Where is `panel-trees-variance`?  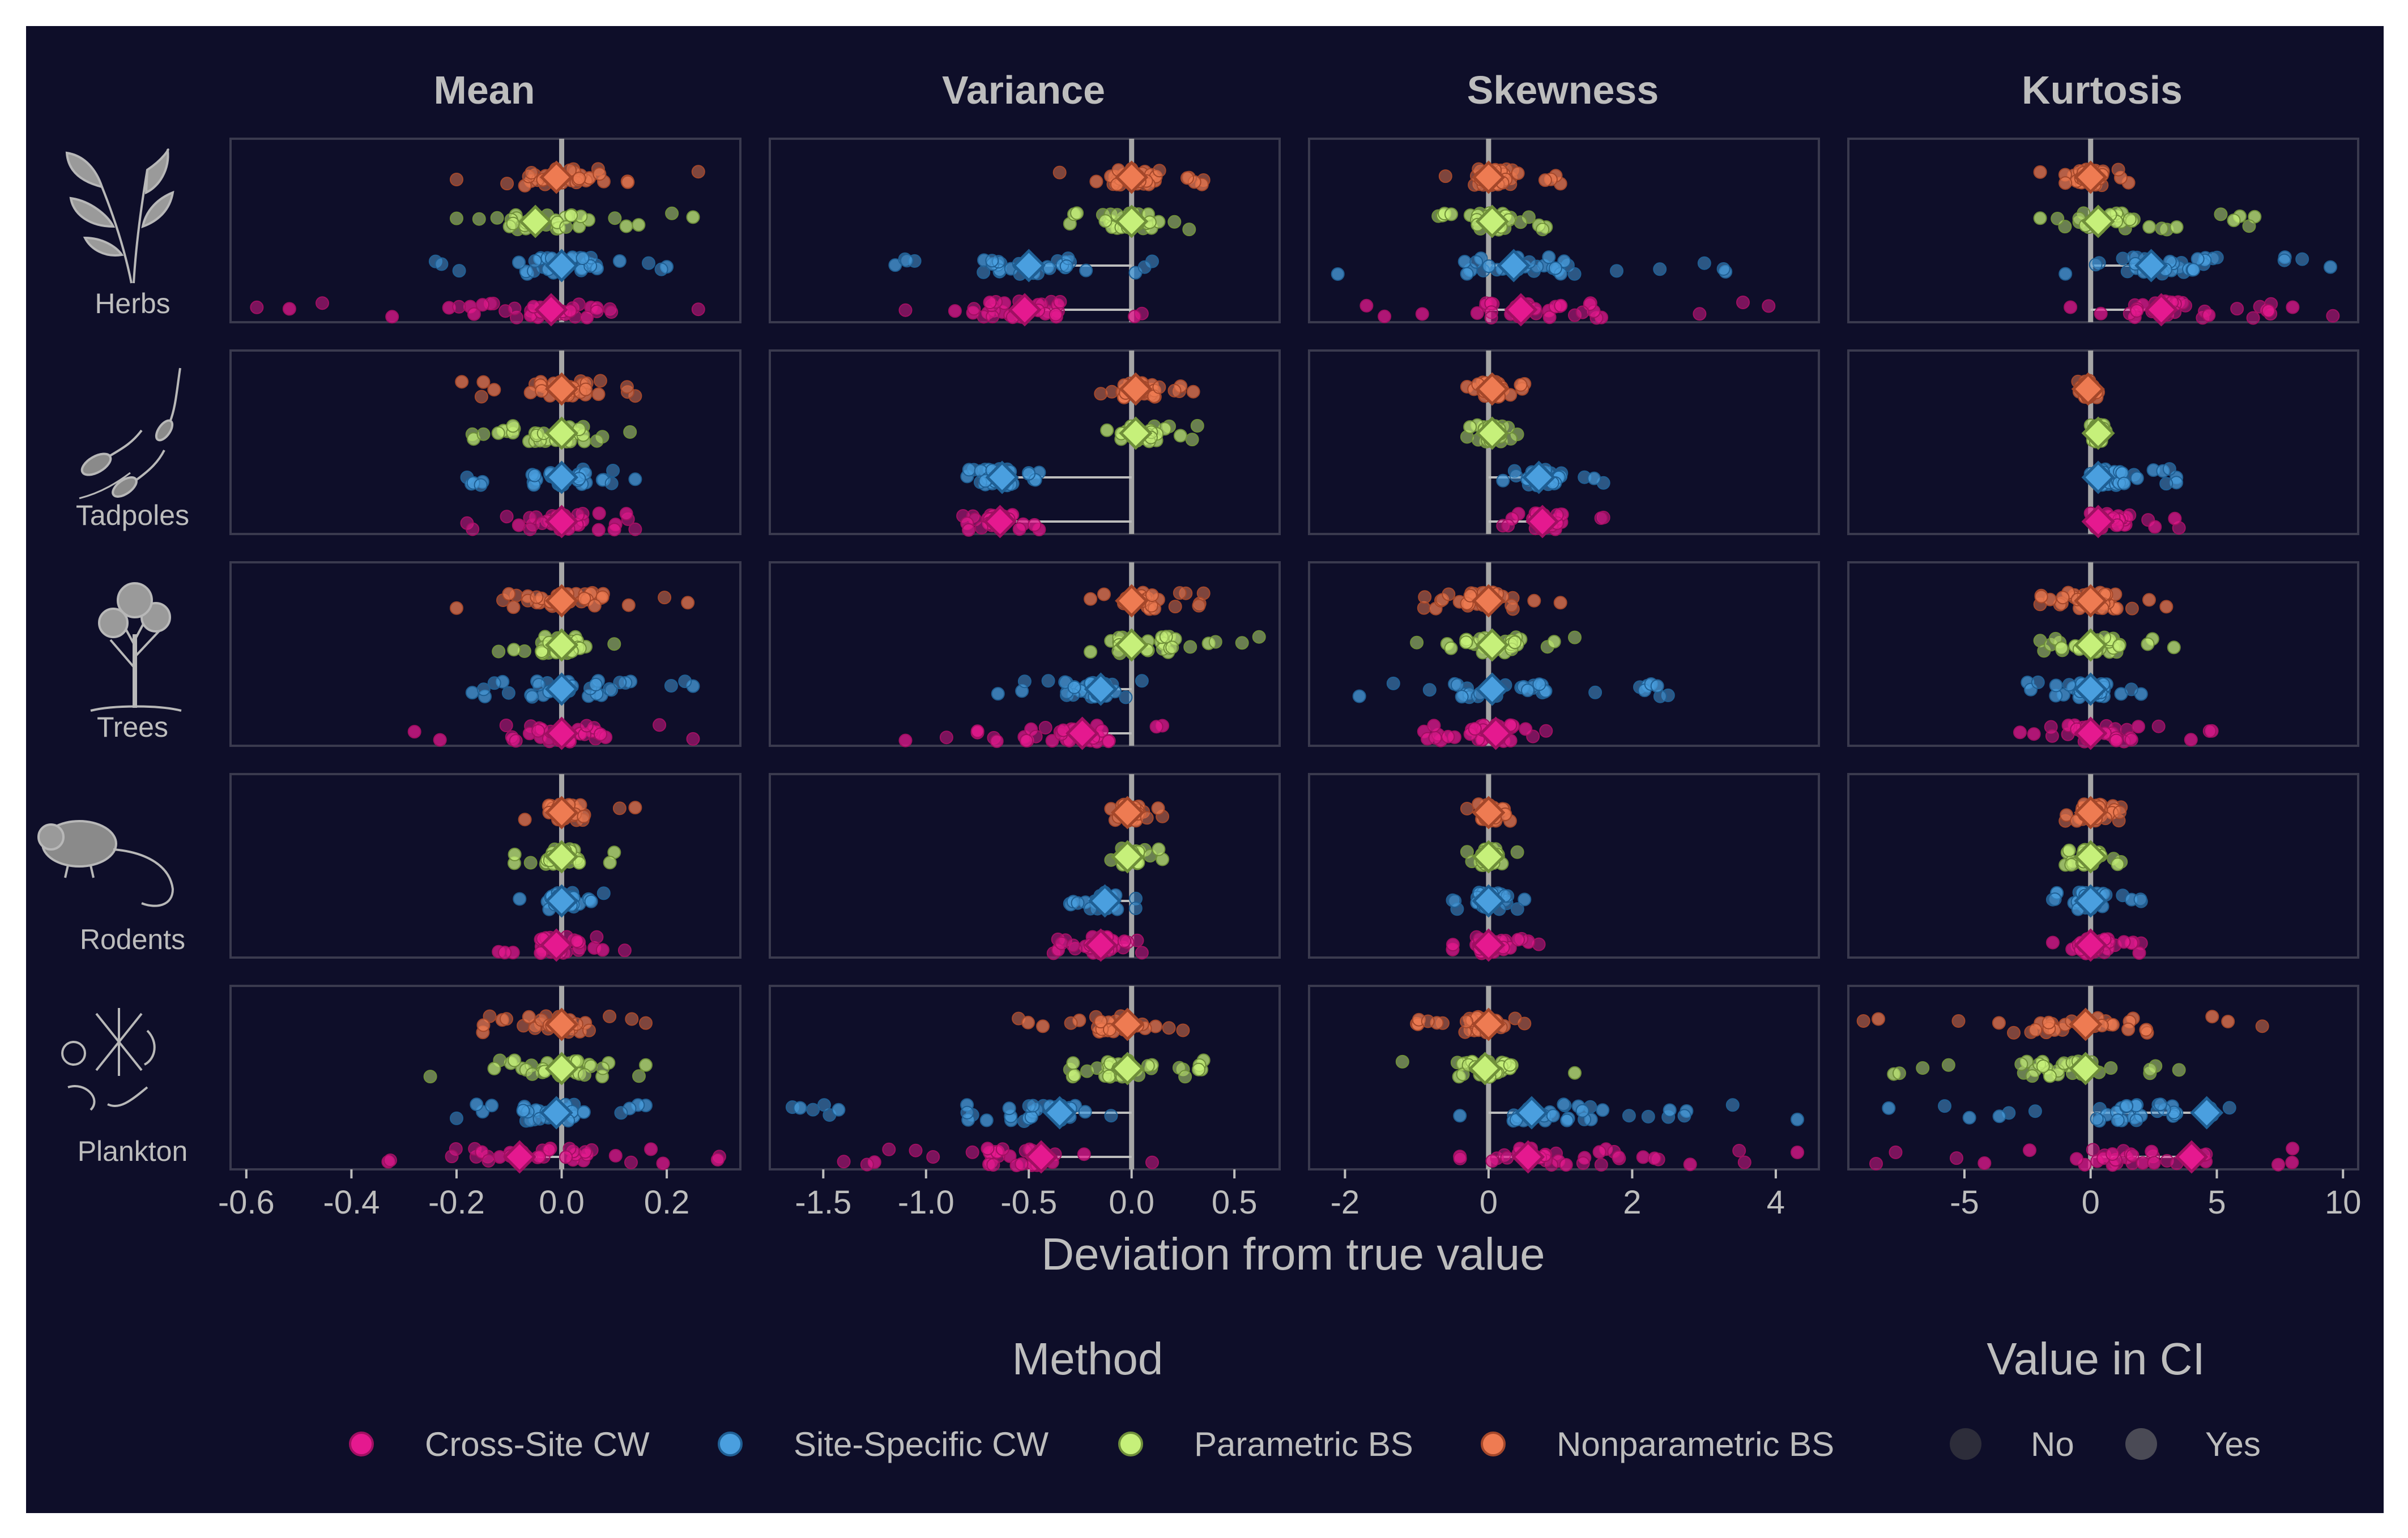
panel-trees-variance is located at coordinates (1025, 655).